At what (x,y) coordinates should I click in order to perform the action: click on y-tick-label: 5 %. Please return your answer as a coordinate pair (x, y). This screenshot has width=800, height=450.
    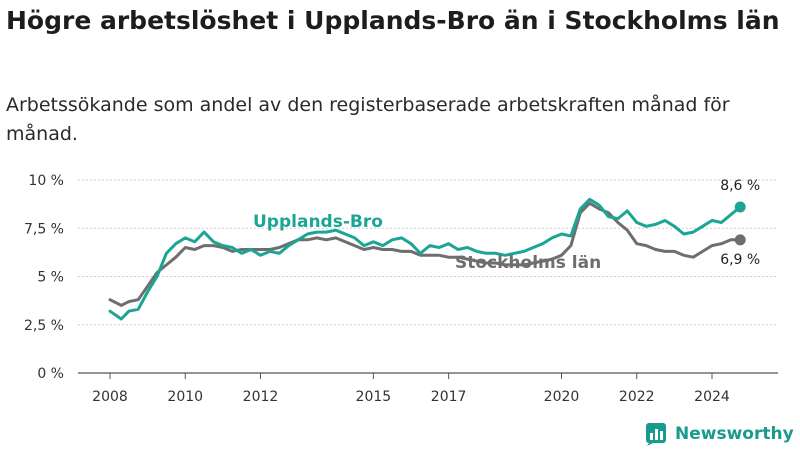
    Looking at the image, I should click on (50, 278).